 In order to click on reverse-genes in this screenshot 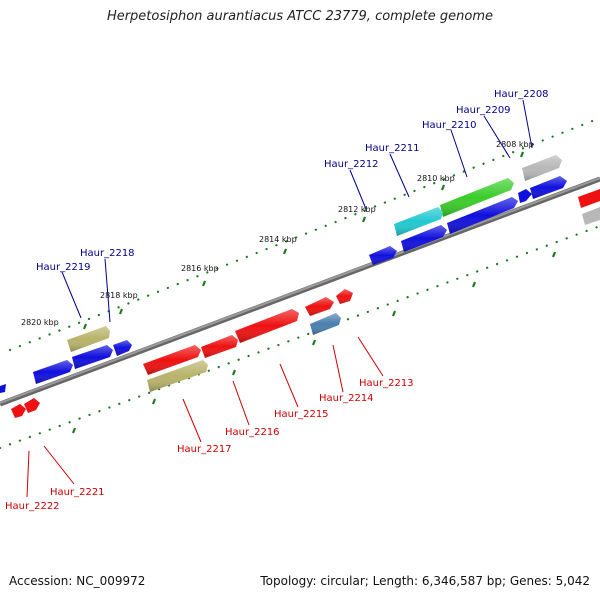, I will do `click(182, 353)`.